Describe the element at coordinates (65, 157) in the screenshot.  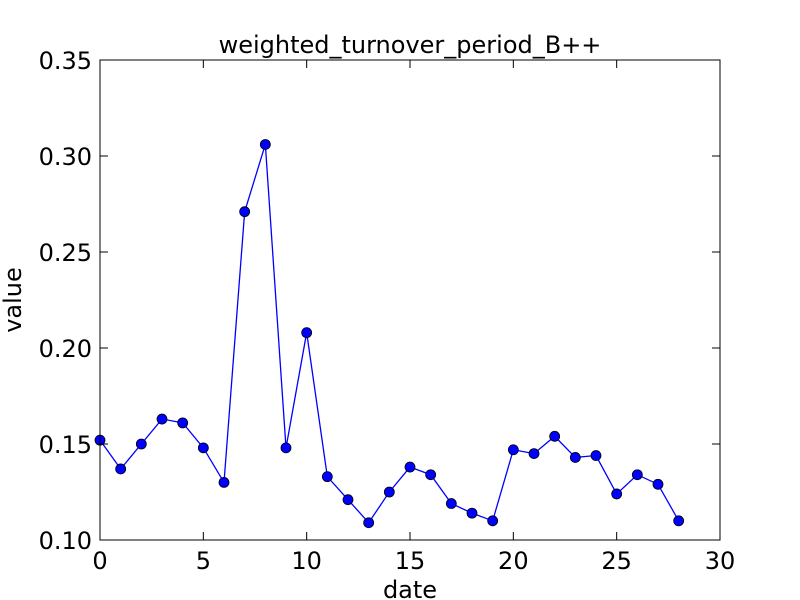
I see `y-tick-label: 0.30` at that location.